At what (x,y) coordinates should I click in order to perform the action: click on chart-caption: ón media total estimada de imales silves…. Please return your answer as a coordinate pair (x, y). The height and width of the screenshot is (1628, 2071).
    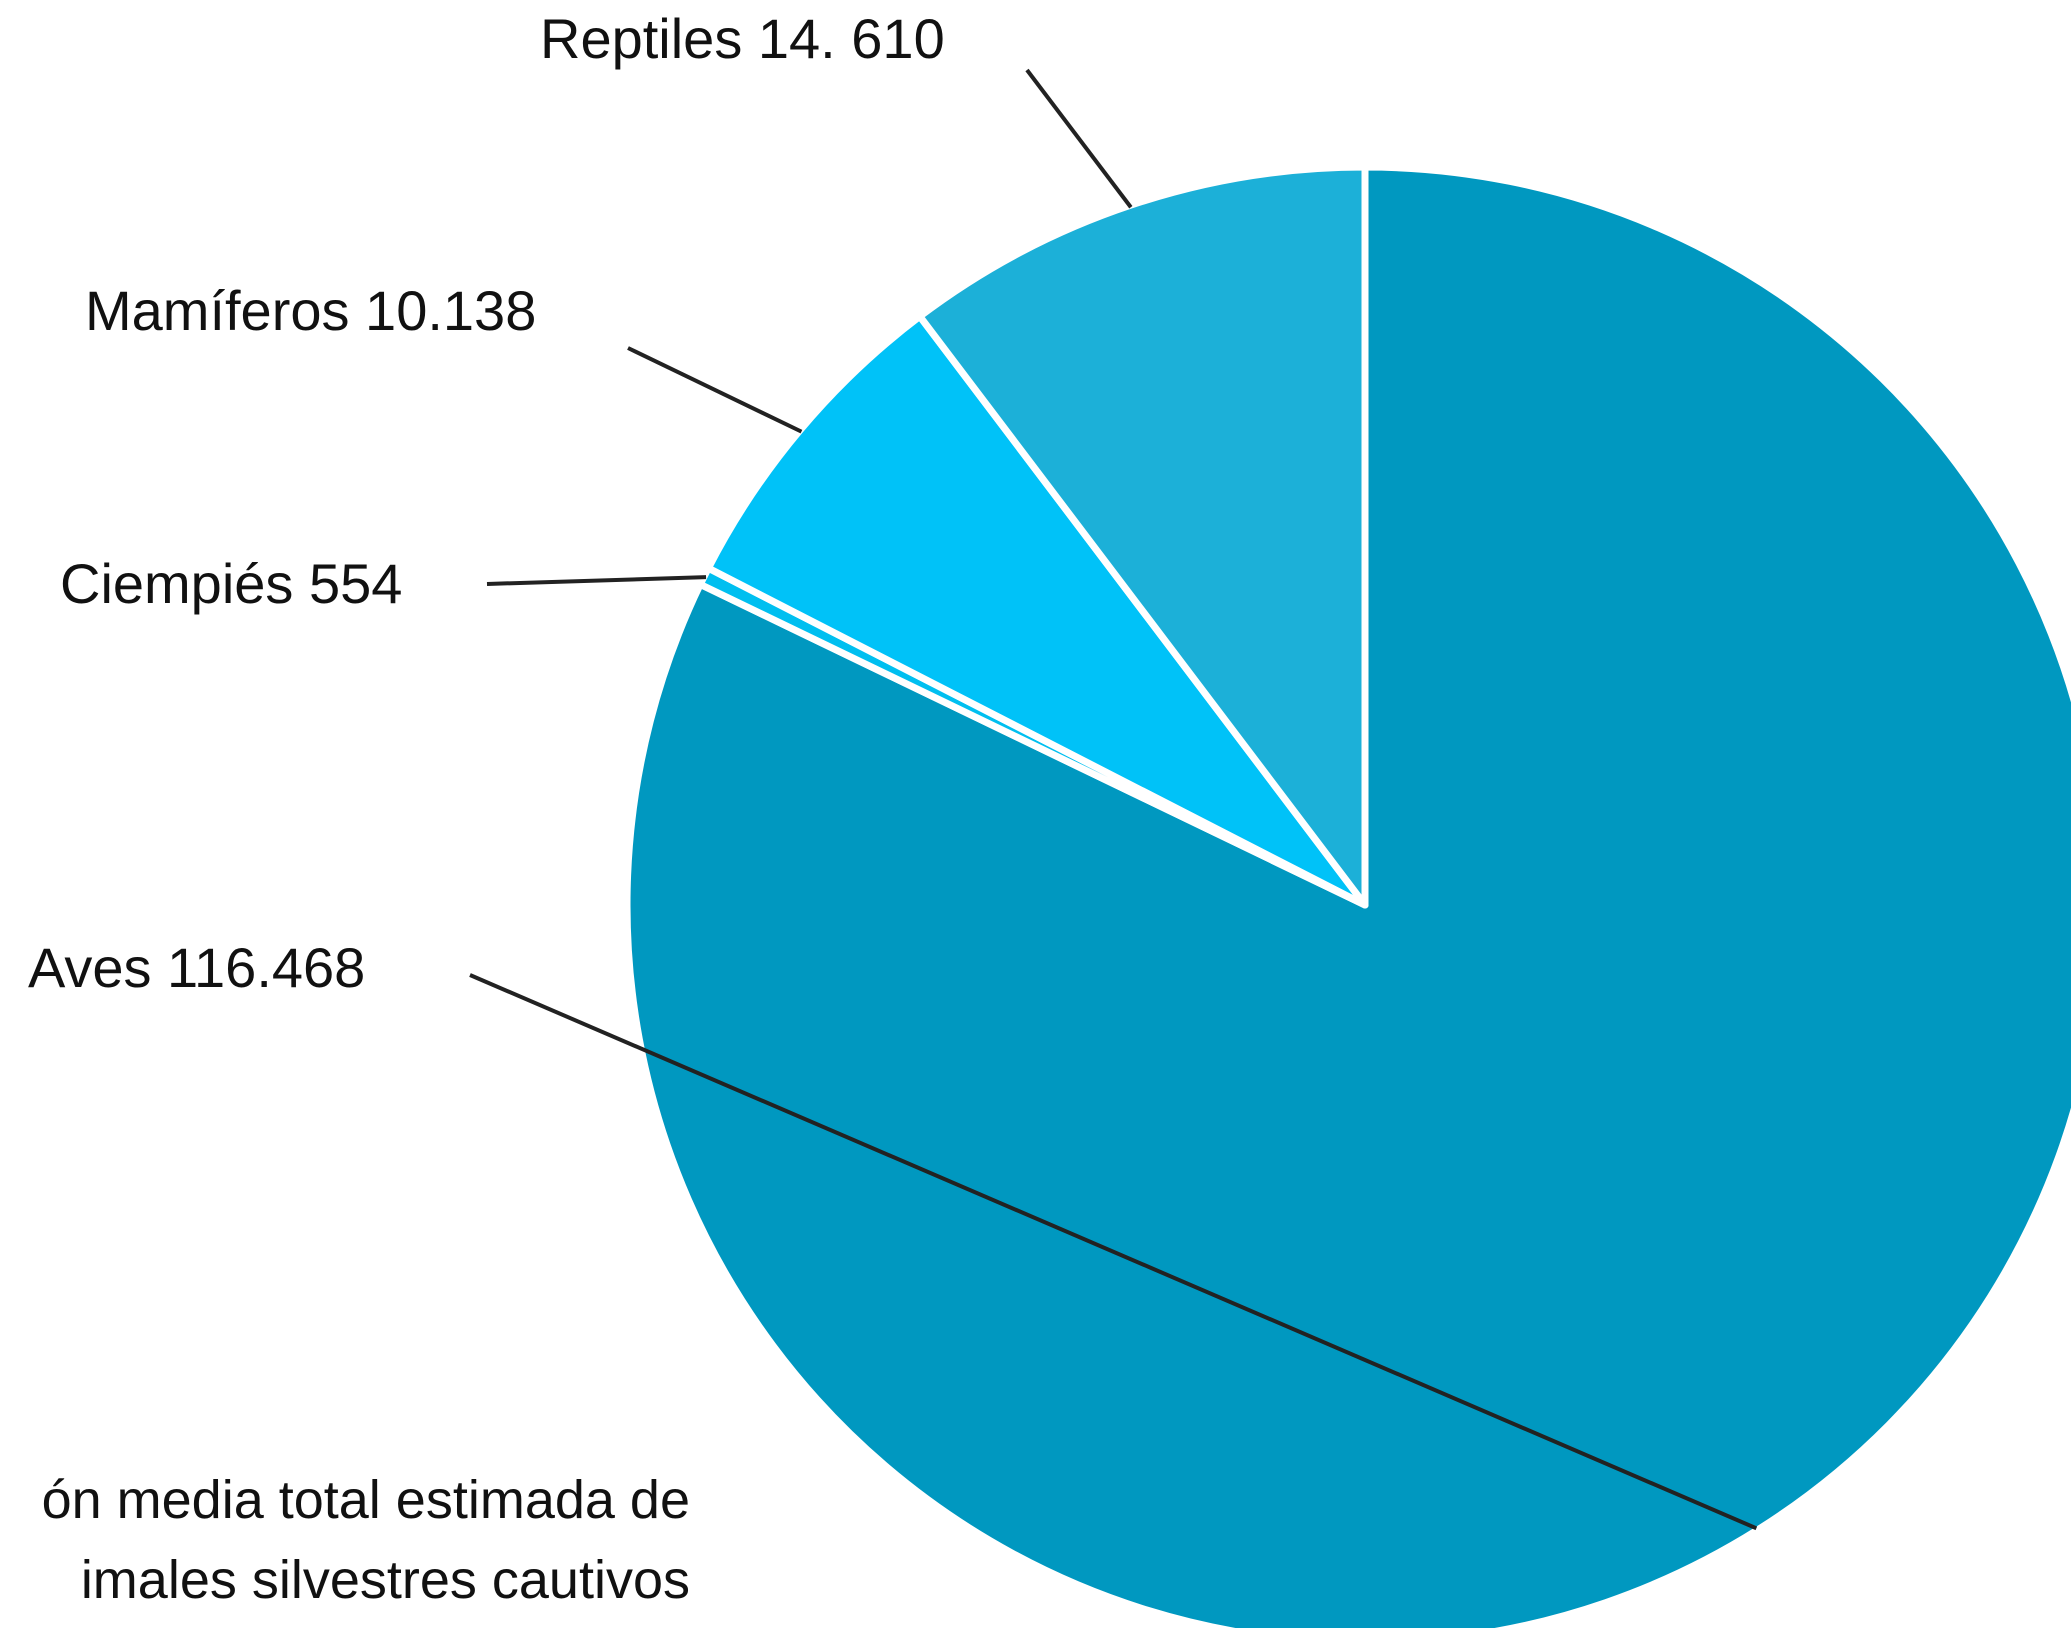
    Looking at the image, I should click on (345, 1540).